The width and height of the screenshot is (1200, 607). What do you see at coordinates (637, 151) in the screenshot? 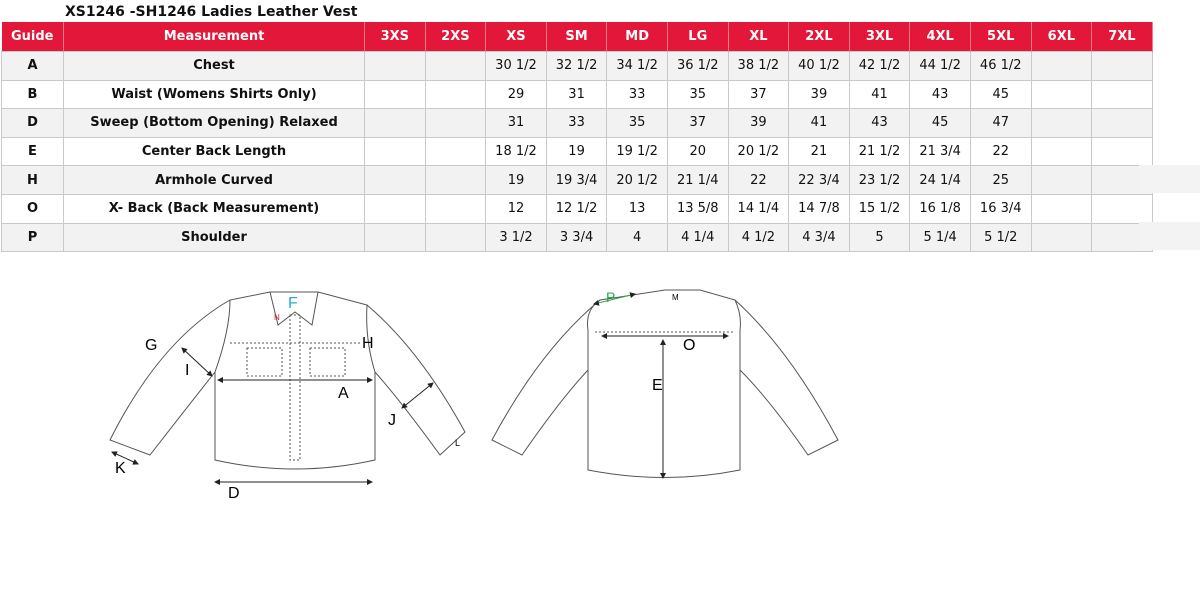
I see `size-value-cell: 19 1/2` at bounding box center [637, 151].